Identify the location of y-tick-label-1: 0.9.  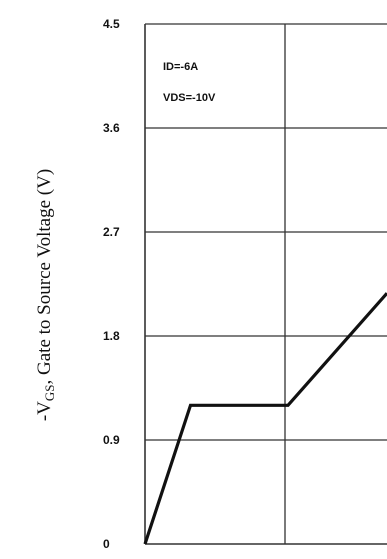
(111, 440).